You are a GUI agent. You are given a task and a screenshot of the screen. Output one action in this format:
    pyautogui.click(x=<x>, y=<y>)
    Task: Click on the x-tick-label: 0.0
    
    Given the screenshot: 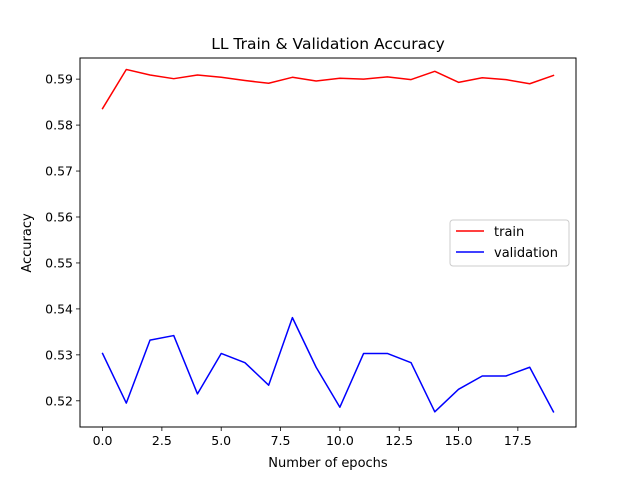 What is the action you would take?
    pyautogui.click(x=103, y=440)
    